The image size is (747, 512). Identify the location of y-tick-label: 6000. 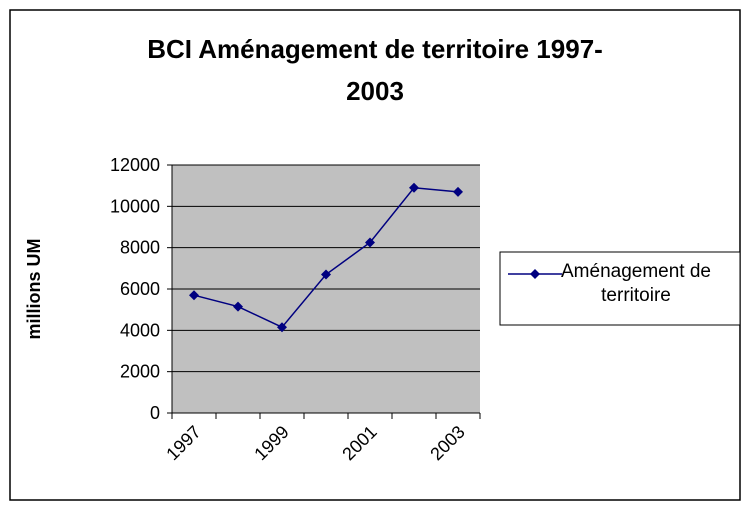
(140, 289).